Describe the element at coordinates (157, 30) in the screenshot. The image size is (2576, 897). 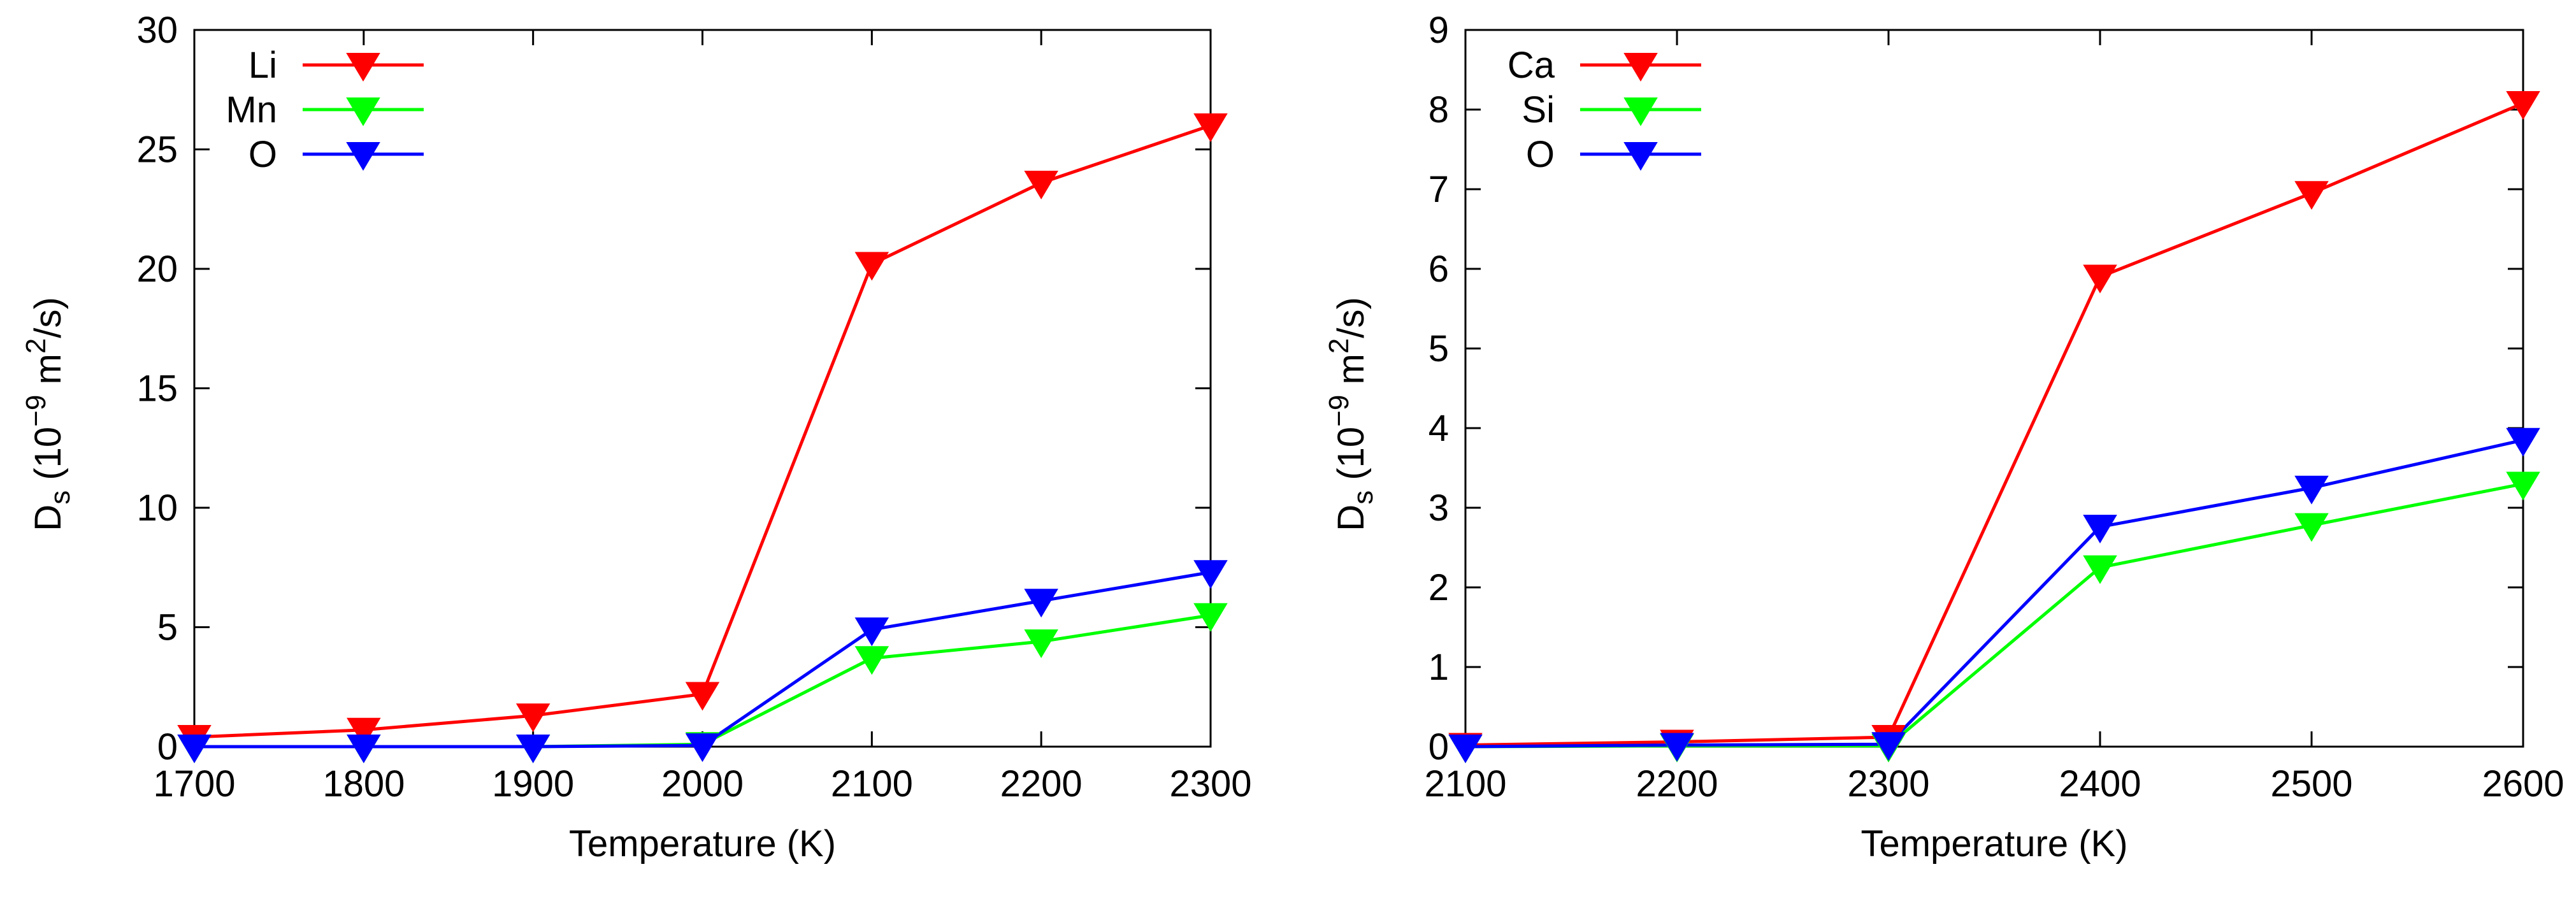
I see `y-tick-label: 30` at that location.